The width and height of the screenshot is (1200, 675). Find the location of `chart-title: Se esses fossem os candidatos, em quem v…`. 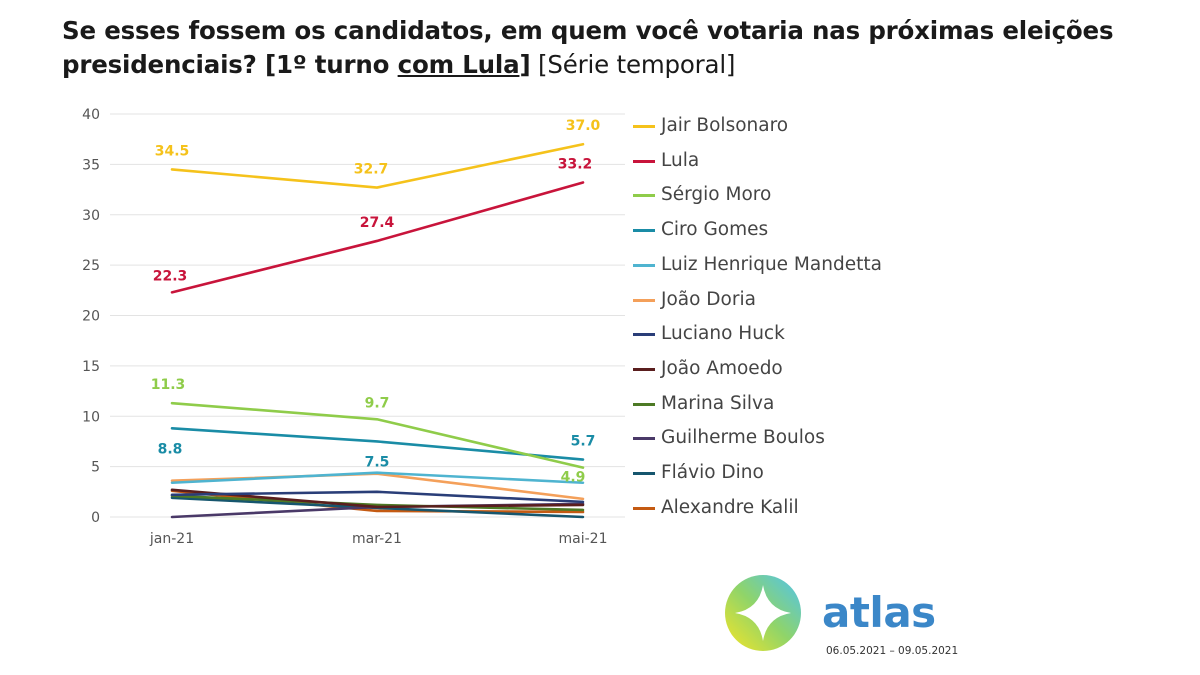

chart-title: Se esses fossem os candidatos, em quem v… is located at coordinates (592, 48).